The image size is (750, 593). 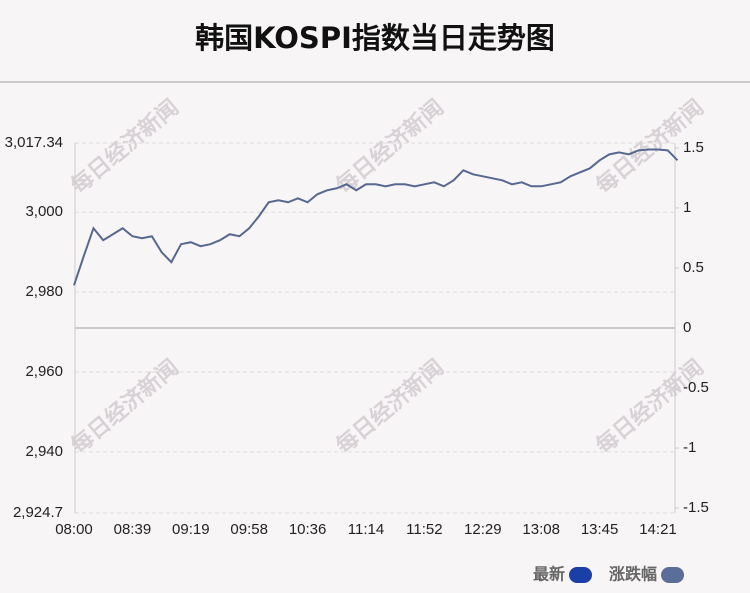 What do you see at coordinates (549, 574) in the screenshot?
I see `legend-label: 最新` at bounding box center [549, 574].